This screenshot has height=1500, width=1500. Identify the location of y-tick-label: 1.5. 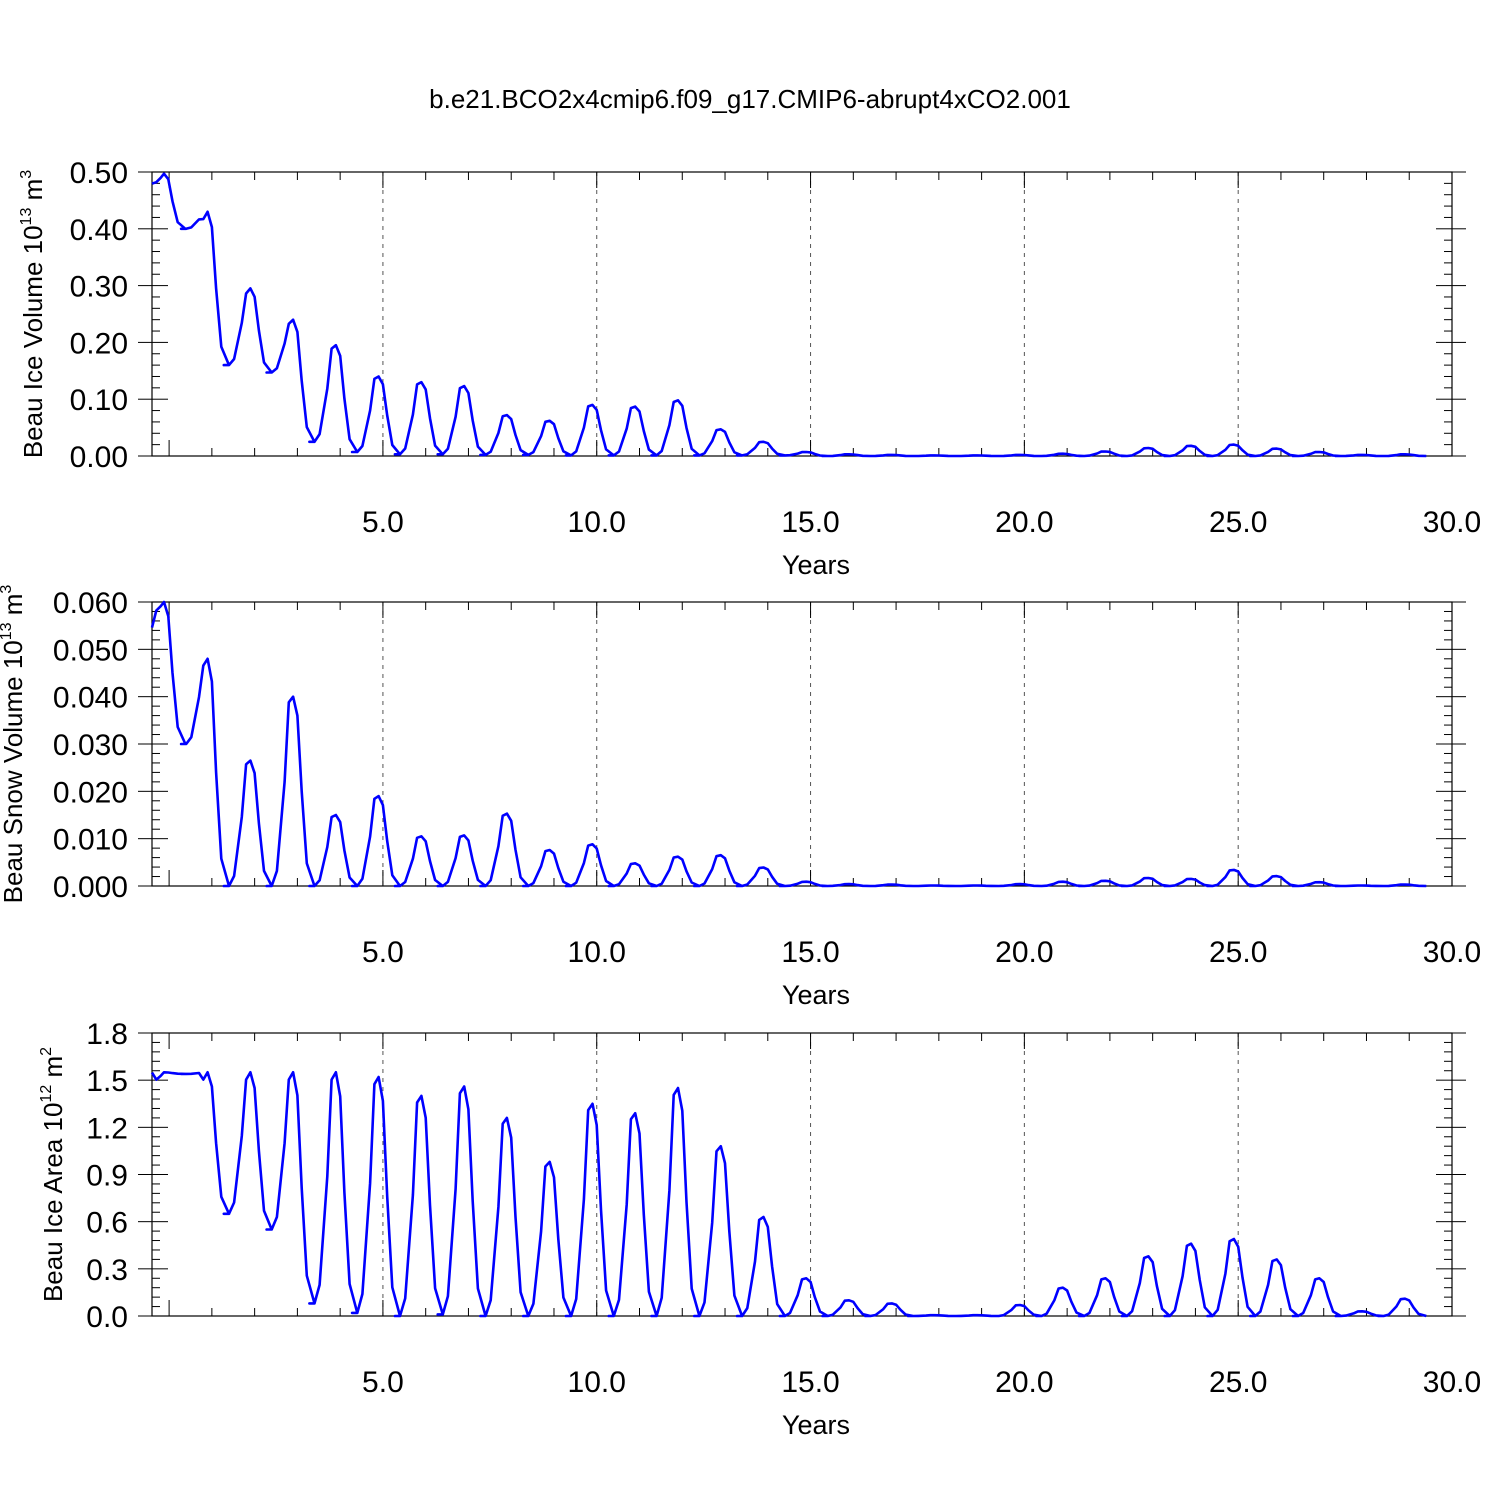
(107, 1081).